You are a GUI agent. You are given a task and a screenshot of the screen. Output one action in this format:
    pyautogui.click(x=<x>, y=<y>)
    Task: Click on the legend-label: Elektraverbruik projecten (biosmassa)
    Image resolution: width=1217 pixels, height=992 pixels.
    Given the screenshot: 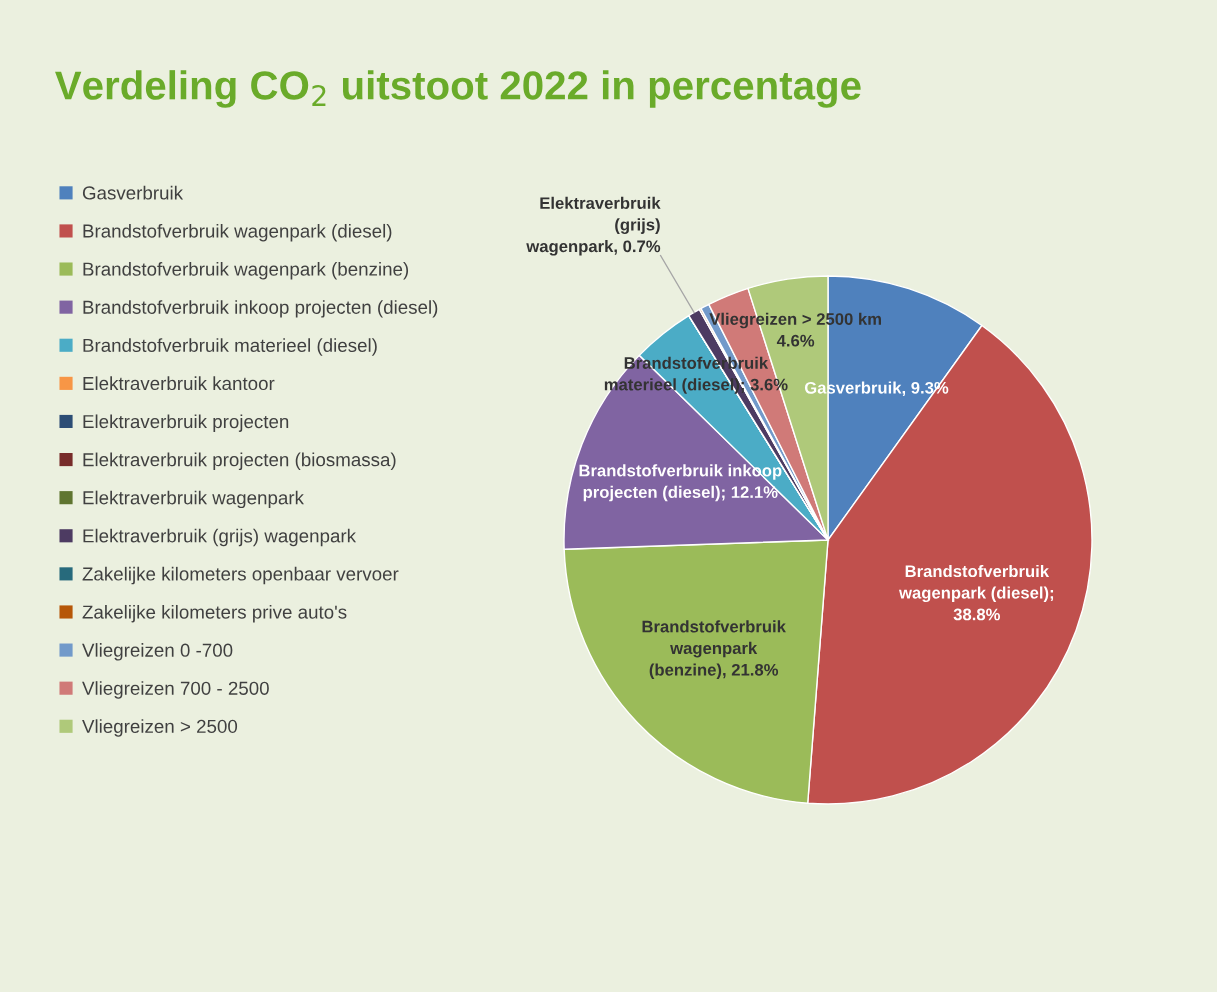 What is the action you would take?
    pyautogui.click(x=239, y=461)
    